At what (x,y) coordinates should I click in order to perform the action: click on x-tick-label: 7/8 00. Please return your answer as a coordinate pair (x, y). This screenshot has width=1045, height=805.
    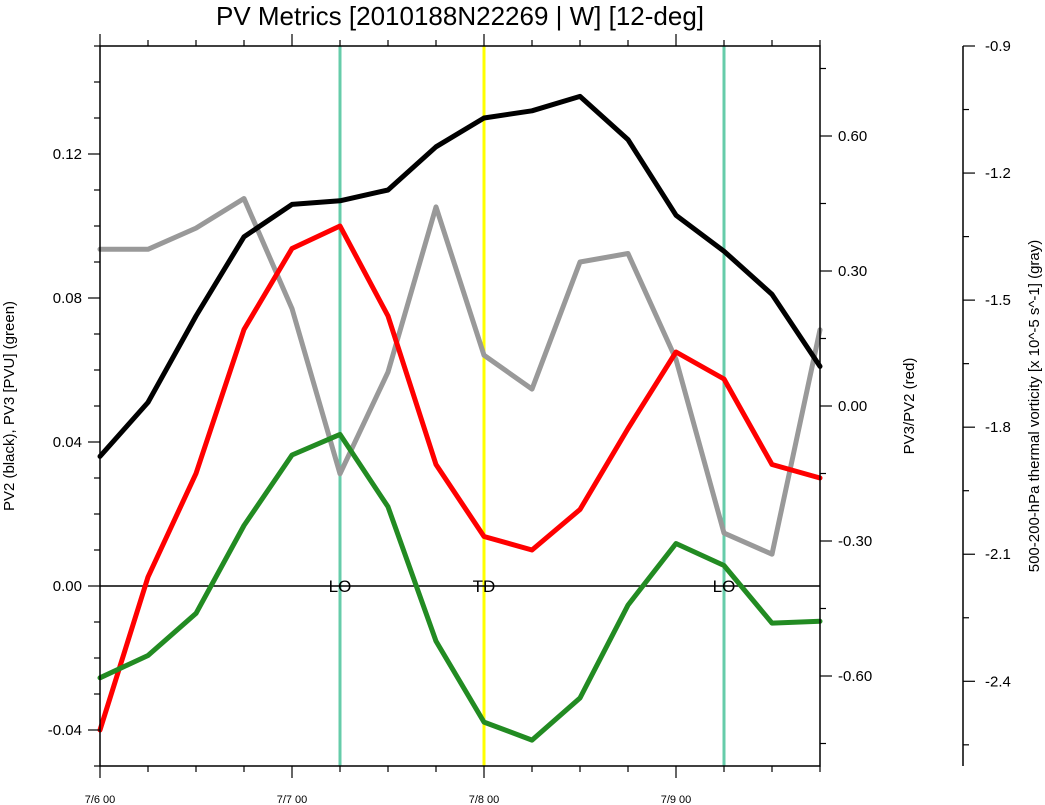
    Looking at the image, I should click on (484, 799).